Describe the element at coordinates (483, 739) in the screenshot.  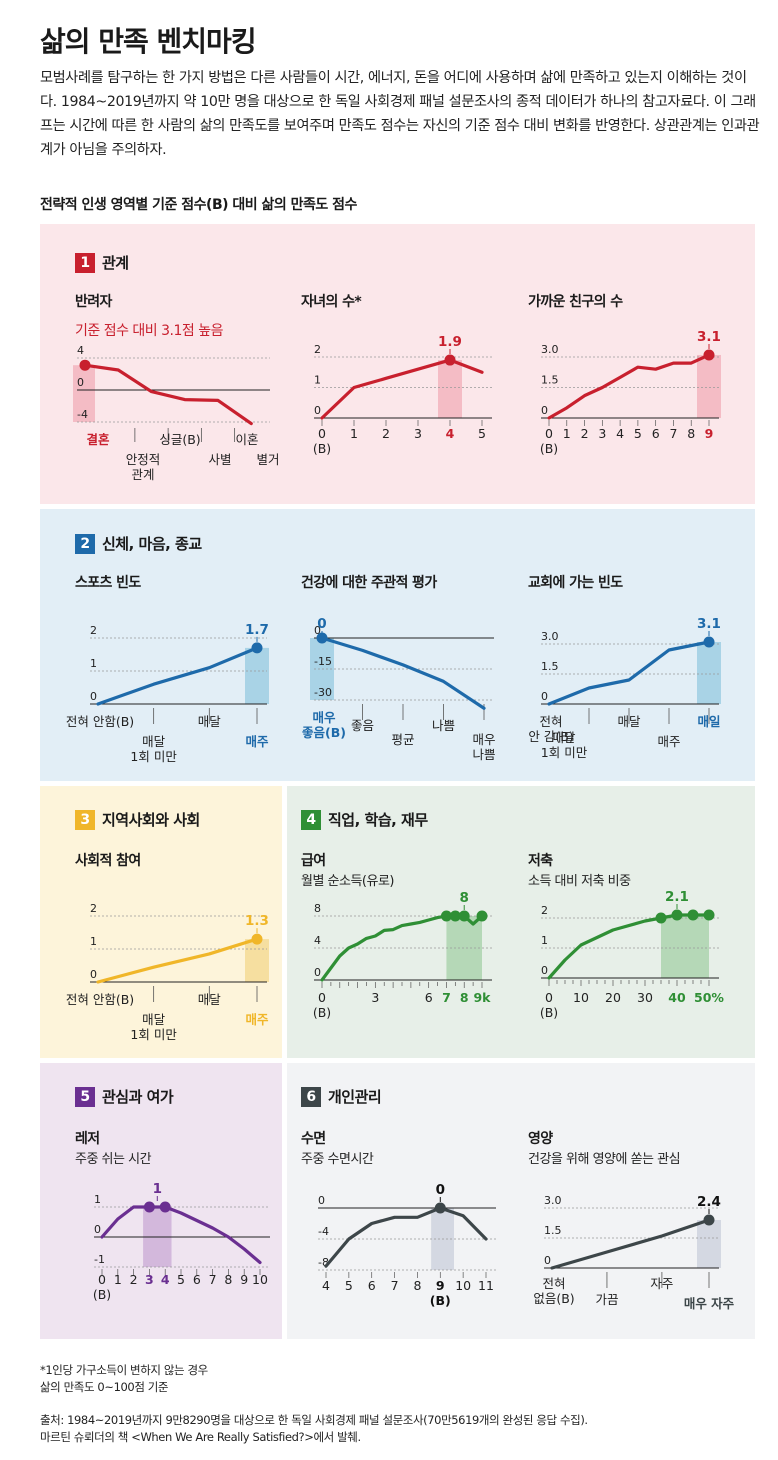
I see `x-tick-label: 매우` at that location.